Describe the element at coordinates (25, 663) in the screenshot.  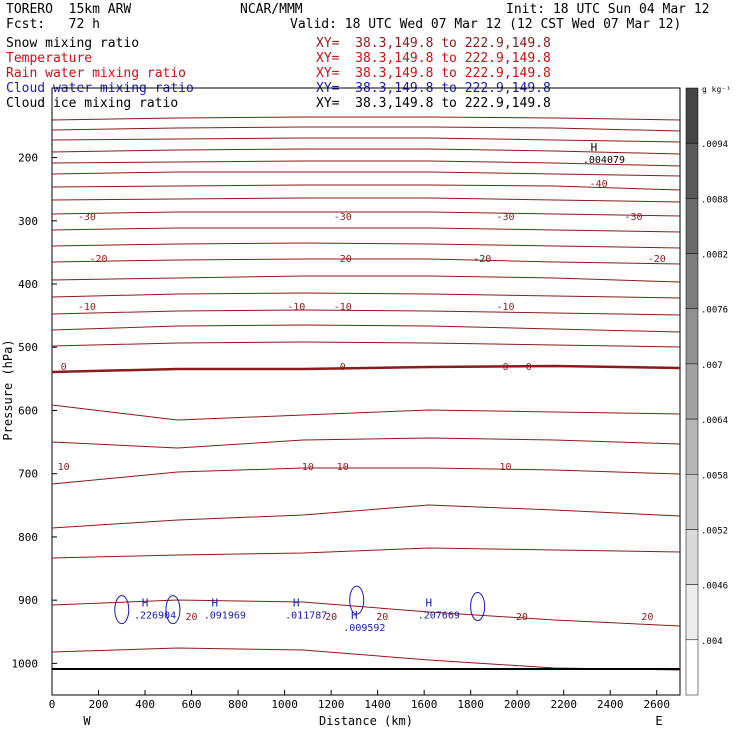
I see `y-tick-label: 1000` at that location.